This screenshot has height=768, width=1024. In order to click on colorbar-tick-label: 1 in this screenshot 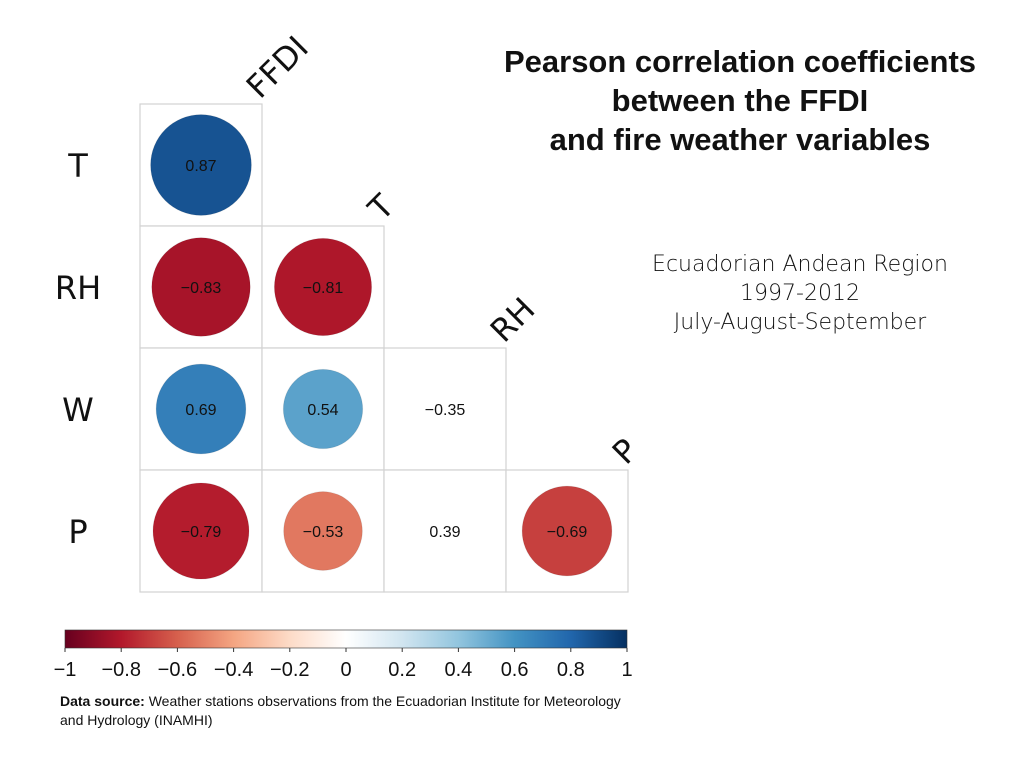, I will do `click(626, 670)`.